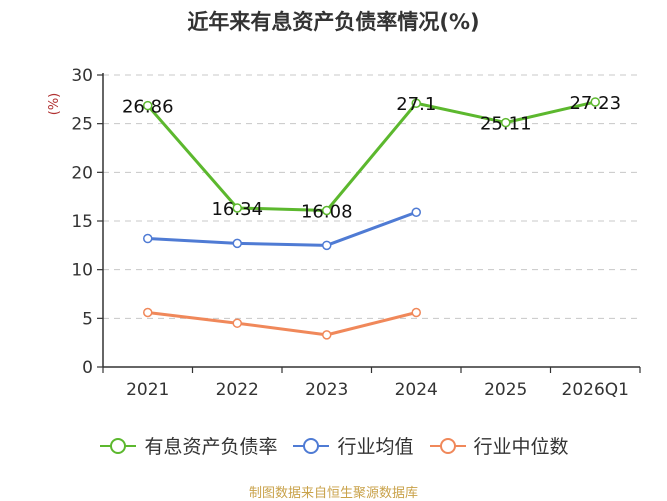 The image size is (667, 501). I want to click on data-label: 27.23, so click(595, 103).